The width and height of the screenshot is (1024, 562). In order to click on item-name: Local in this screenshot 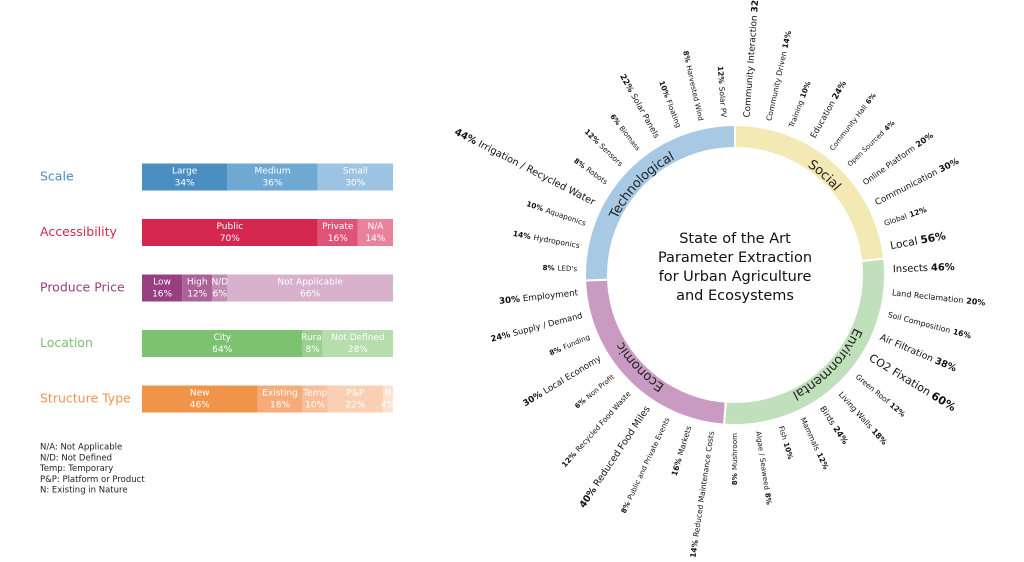, I will do `click(904, 243)`.